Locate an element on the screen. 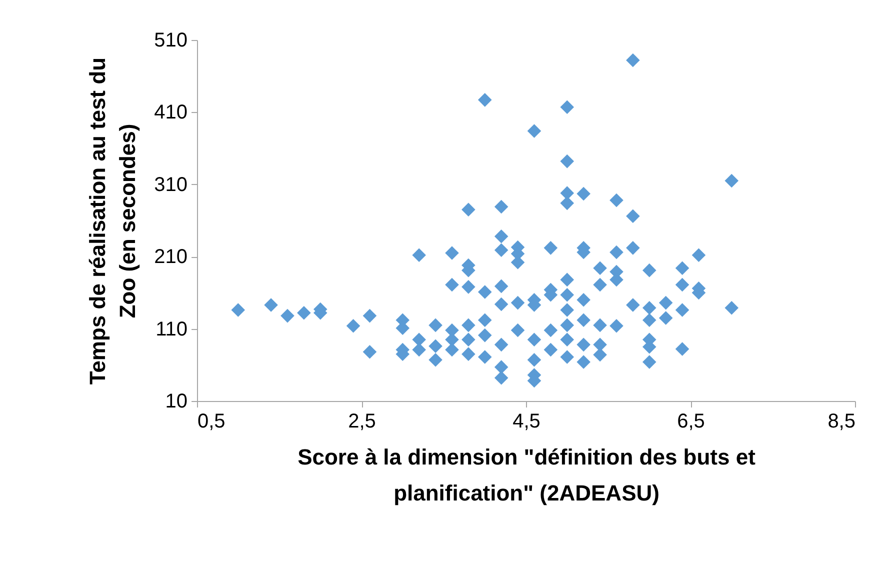 The image size is (890, 572). x-tick-label: 2,5 is located at coordinates (362, 421).